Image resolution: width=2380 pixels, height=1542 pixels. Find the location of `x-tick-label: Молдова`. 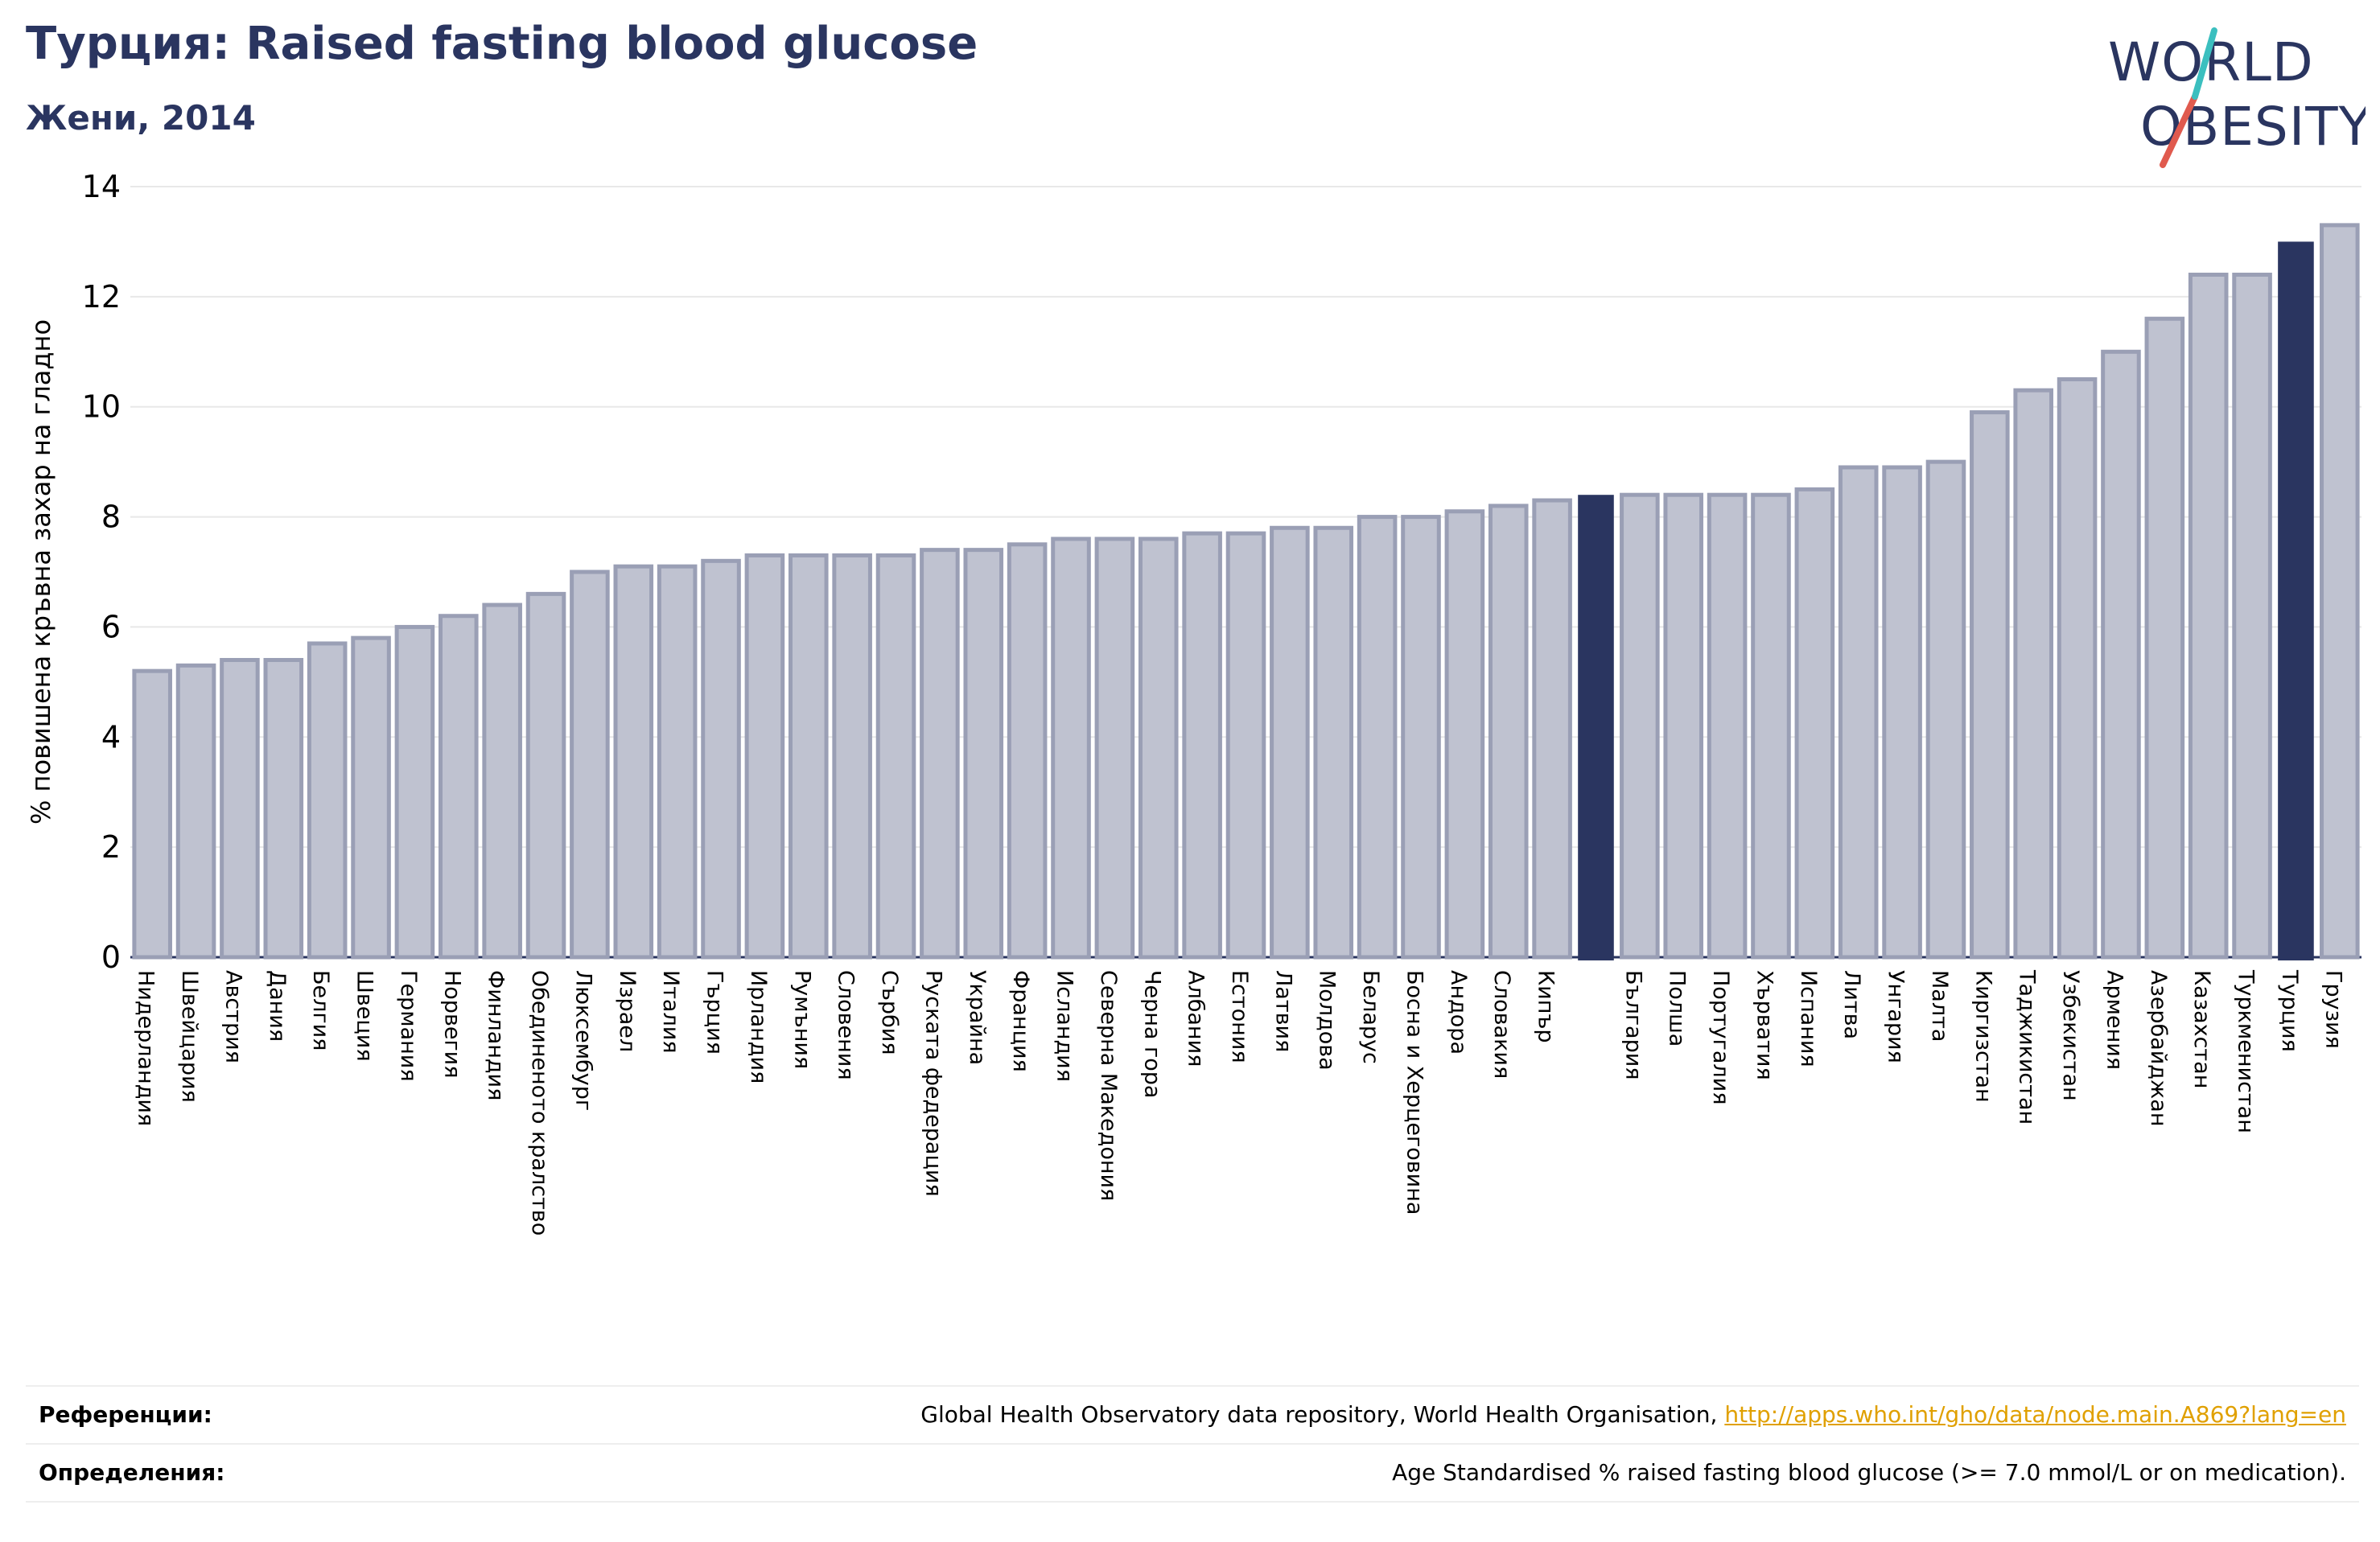

x-tick-label: Молдова is located at coordinates (1327, 1020).